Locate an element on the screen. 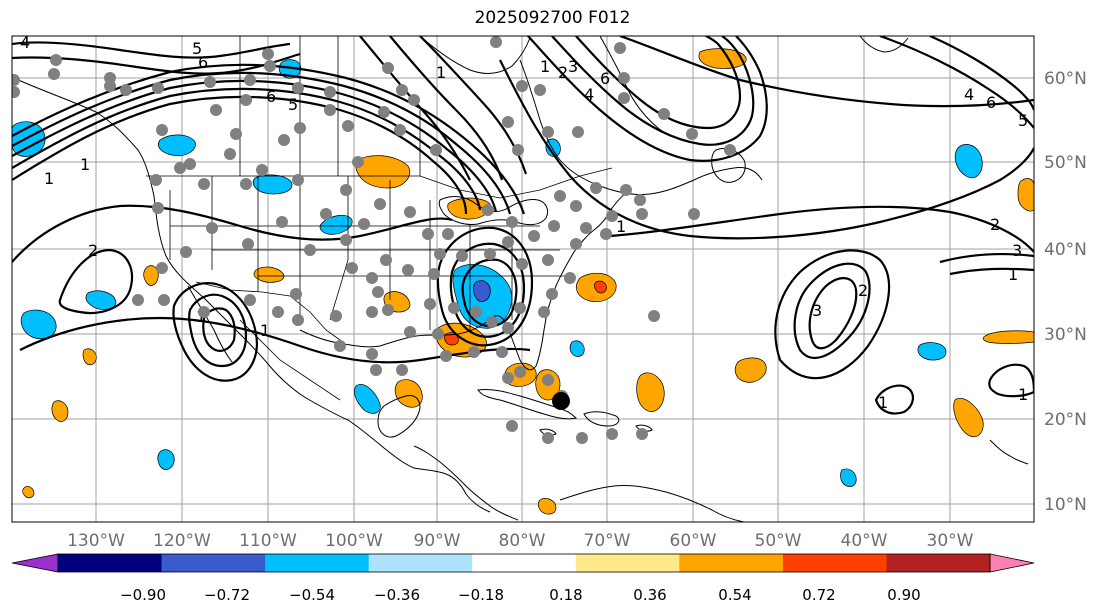 Image resolution: width=1105 pixels, height=615 pixels. colorbar-tick-label: 0.54 is located at coordinates (734, 595).